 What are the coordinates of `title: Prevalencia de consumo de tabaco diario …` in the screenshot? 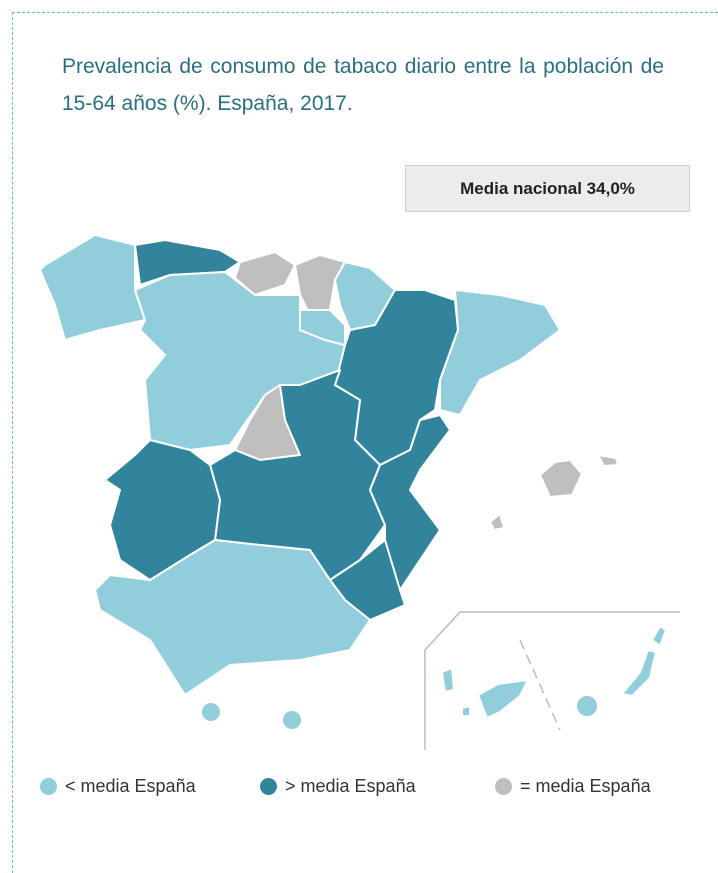 It's located at (363, 85).